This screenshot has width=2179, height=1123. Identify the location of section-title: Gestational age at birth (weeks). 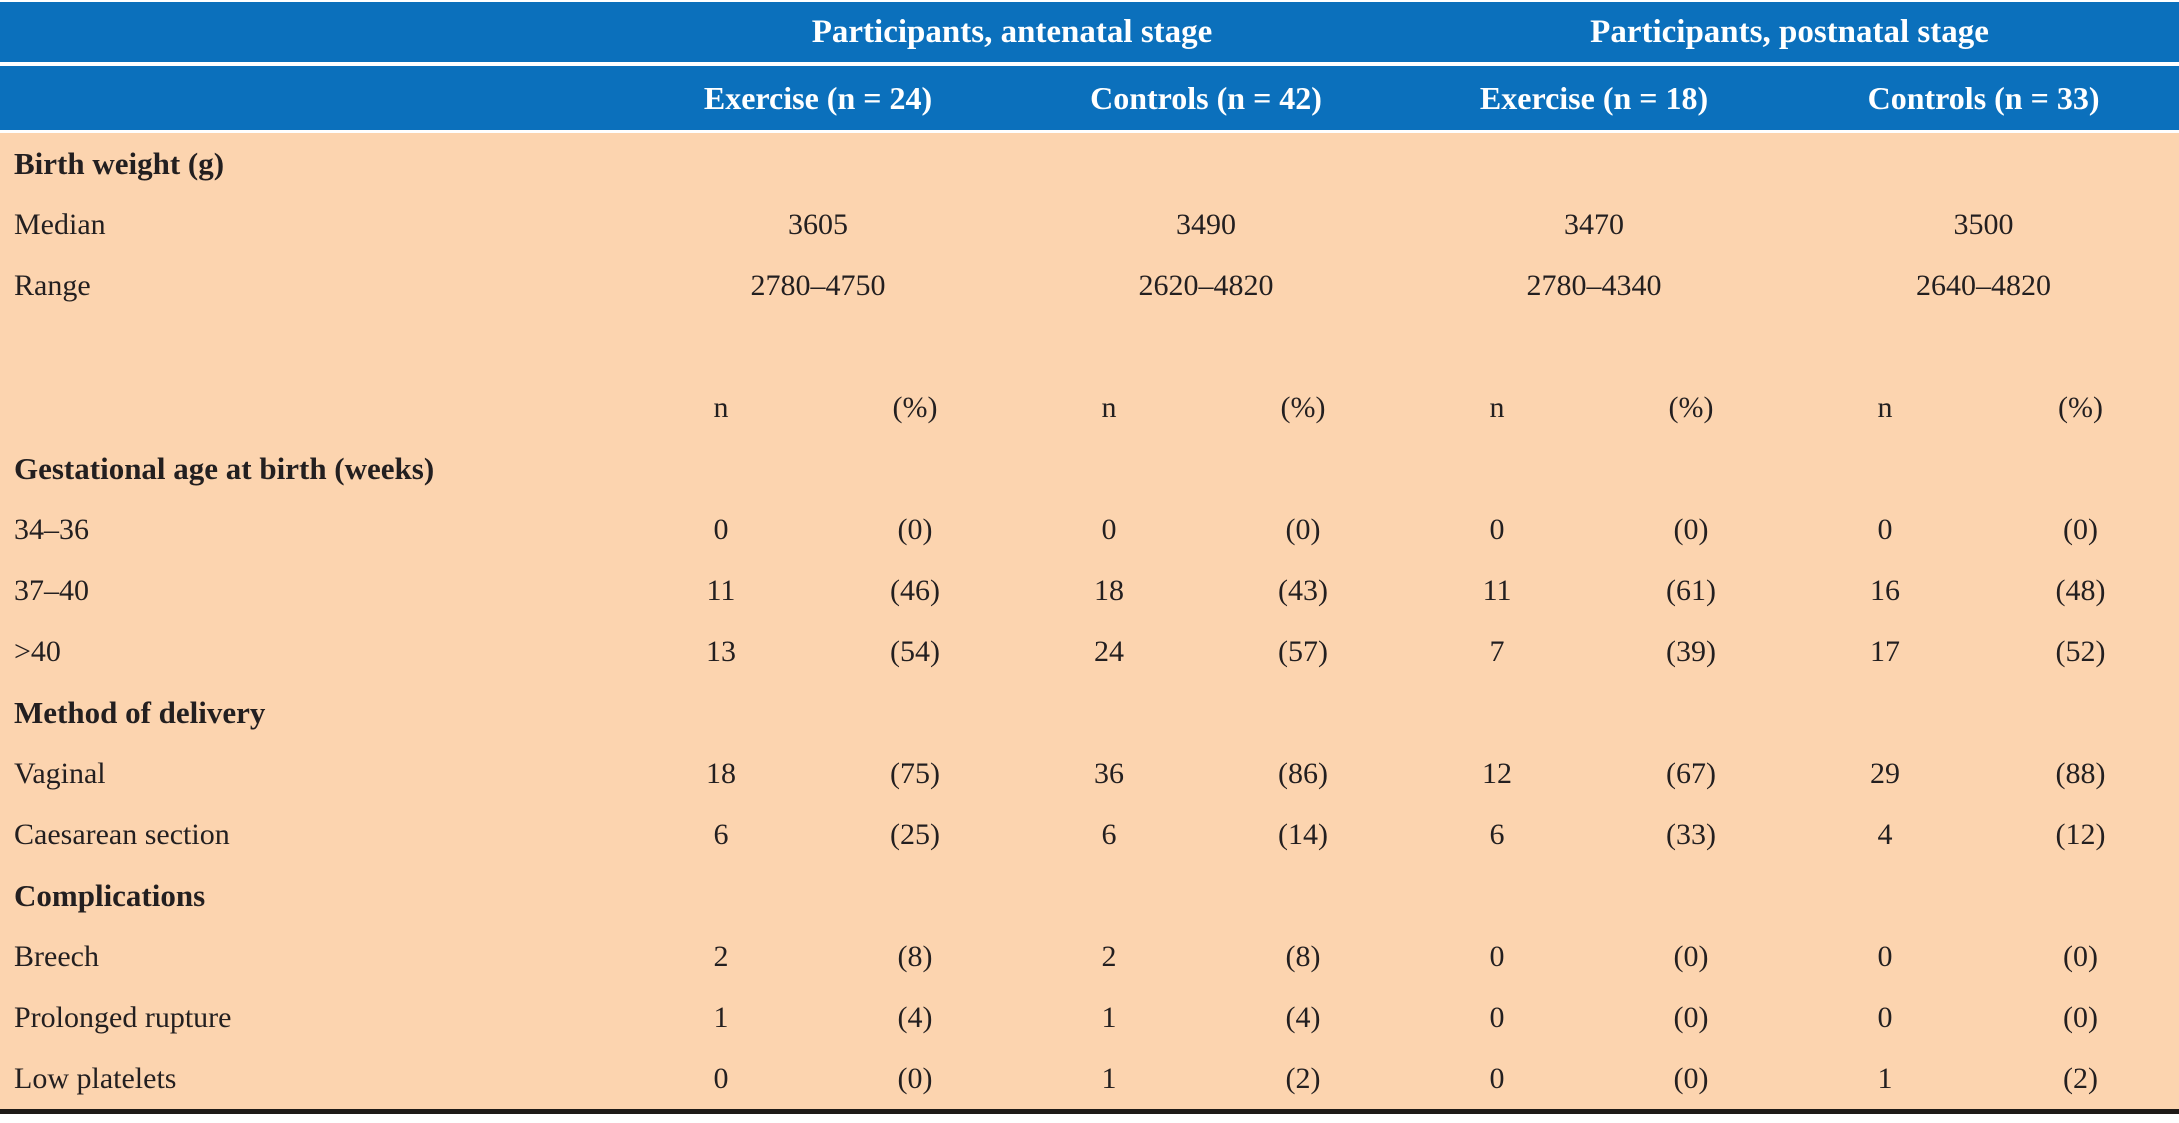
(1089, 468).